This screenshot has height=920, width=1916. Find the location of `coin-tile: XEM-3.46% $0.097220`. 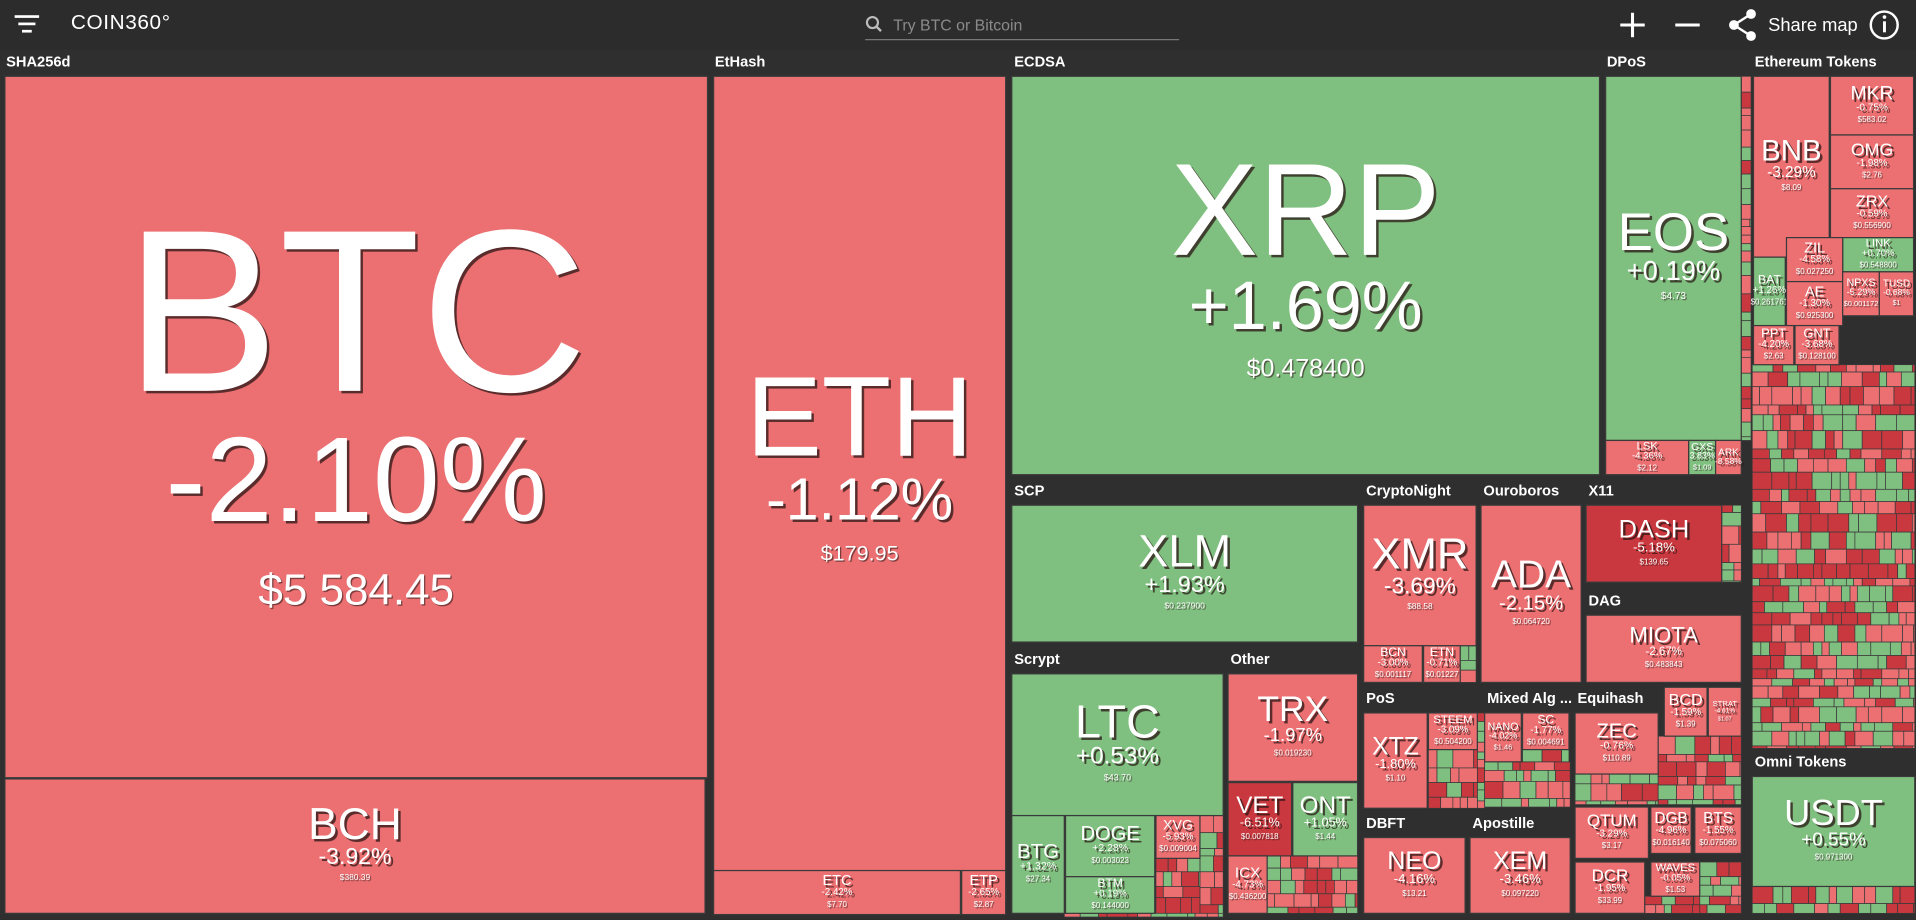

coin-tile: XEM-3.46% $0.097220 is located at coordinates (1520, 875).